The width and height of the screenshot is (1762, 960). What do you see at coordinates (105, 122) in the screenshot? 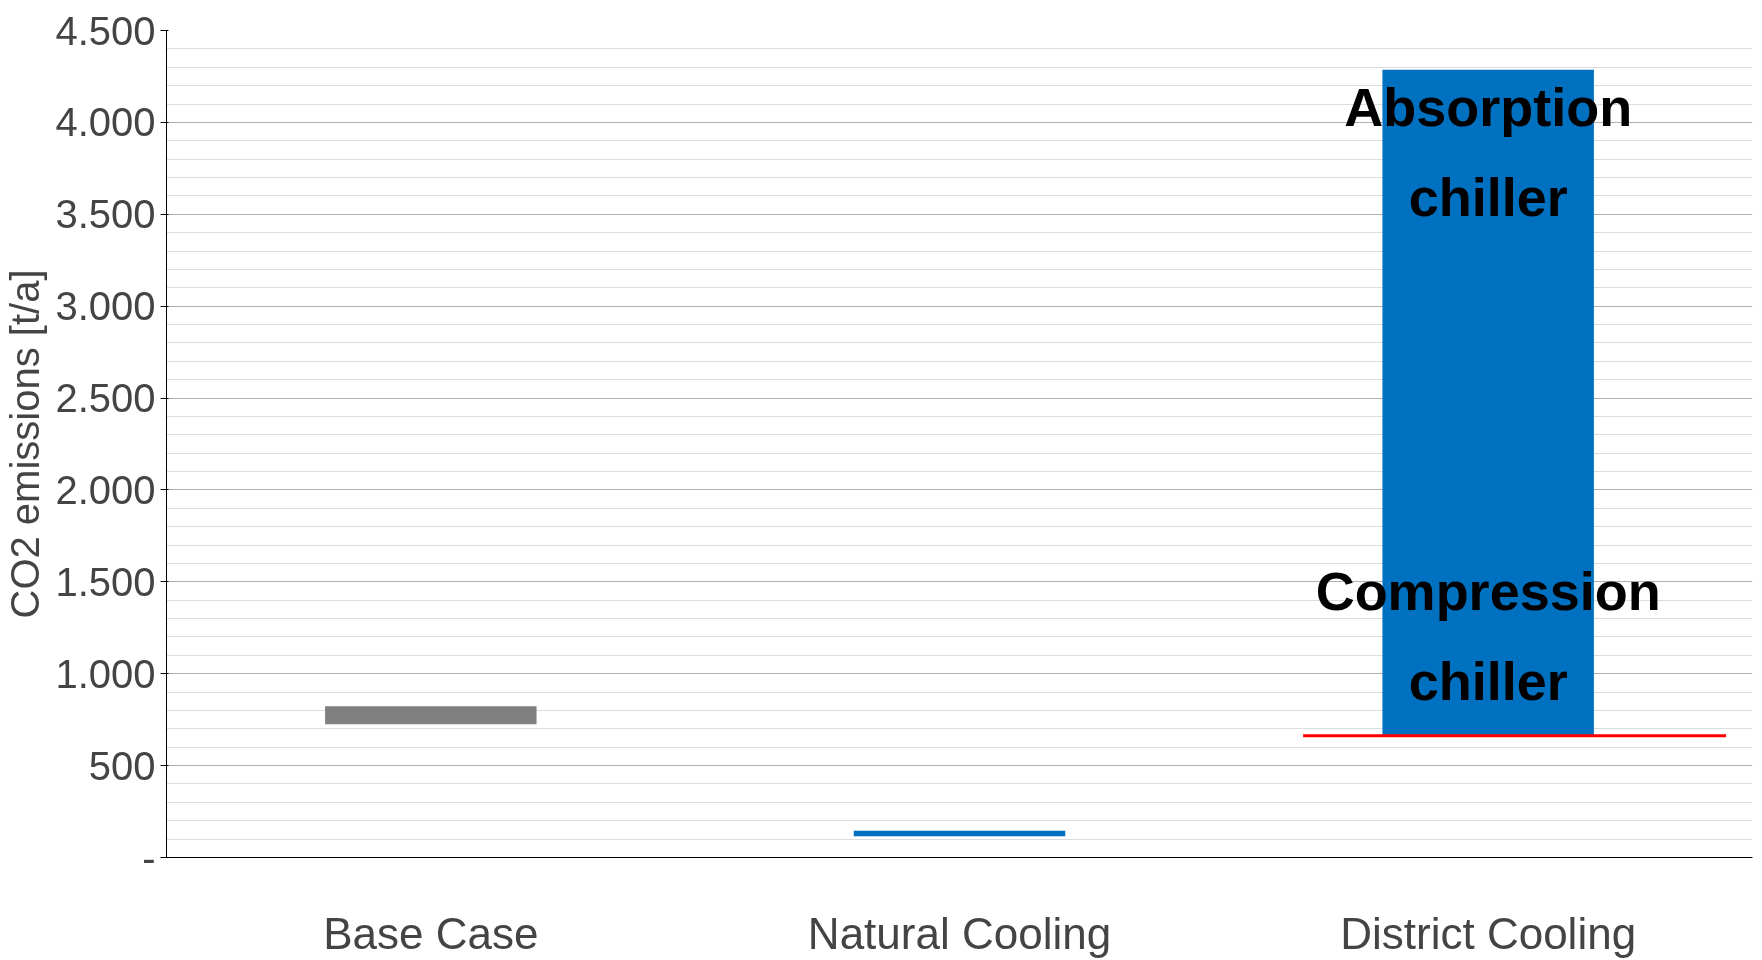
I see `y-tick-label: 4.000` at bounding box center [105, 122].